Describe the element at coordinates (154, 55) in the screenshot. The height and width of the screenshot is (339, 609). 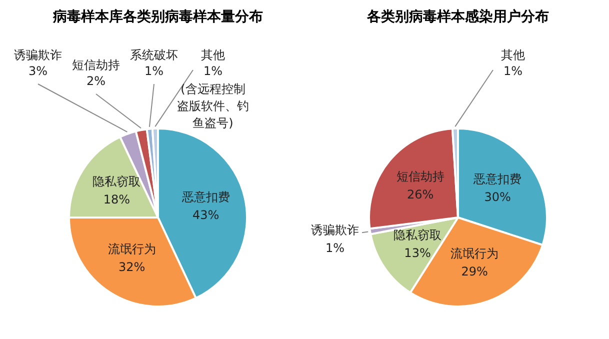
I see `slice-label: 系统破坏` at that location.